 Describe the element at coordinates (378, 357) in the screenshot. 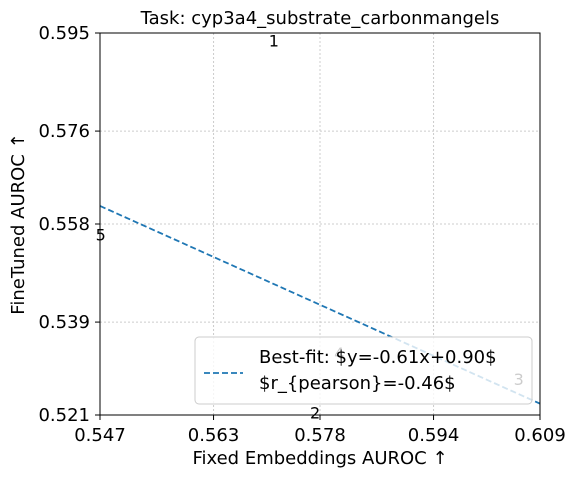

I see `legend-fit-label: Best-fit: $y=-0.61x+0.90$` at that location.